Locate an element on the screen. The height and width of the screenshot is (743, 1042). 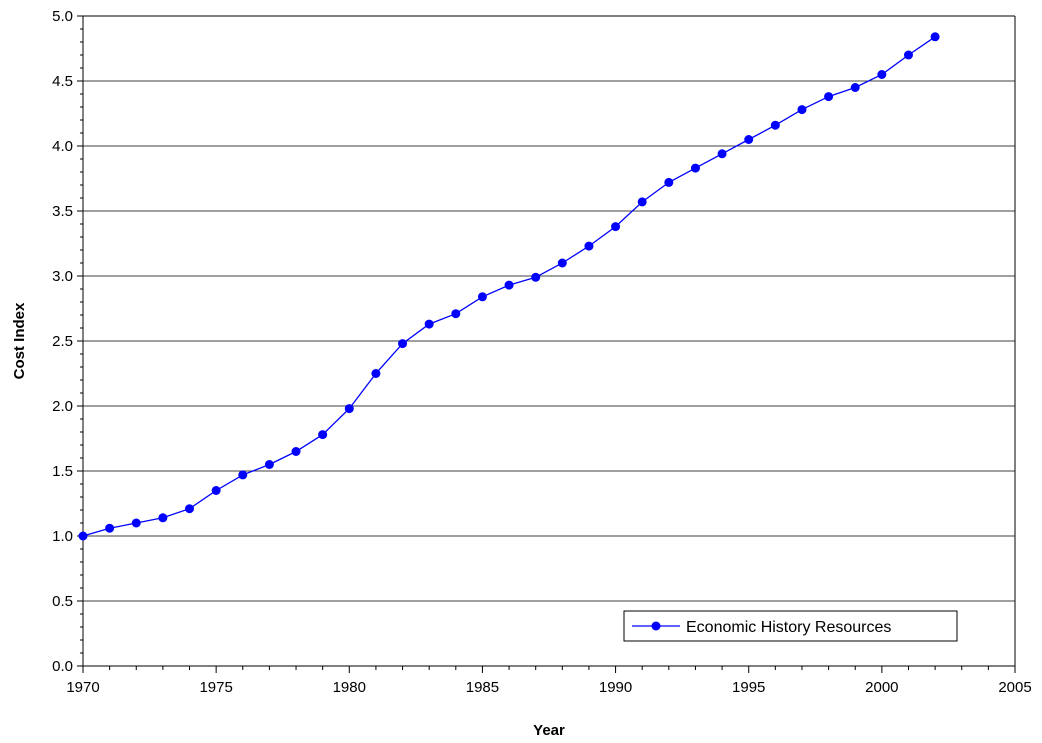
y-tick-label: 3.5 is located at coordinates (62, 211).